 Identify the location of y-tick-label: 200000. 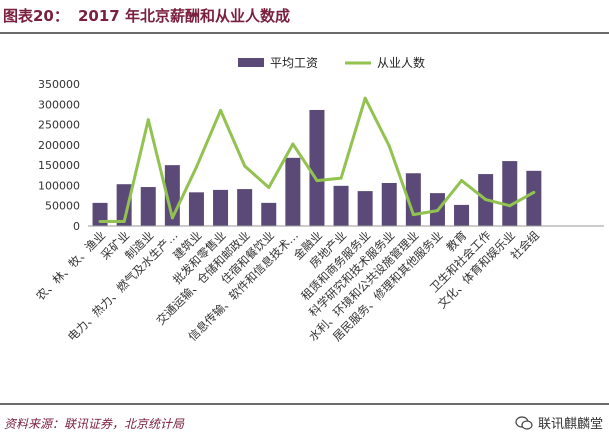
(59, 145).